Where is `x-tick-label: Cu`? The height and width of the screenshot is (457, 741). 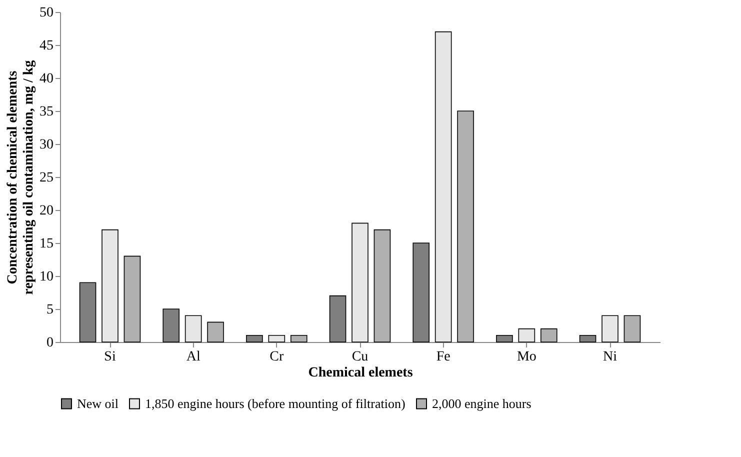 x-tick-label: Cu is located at coordinates (360, 357).